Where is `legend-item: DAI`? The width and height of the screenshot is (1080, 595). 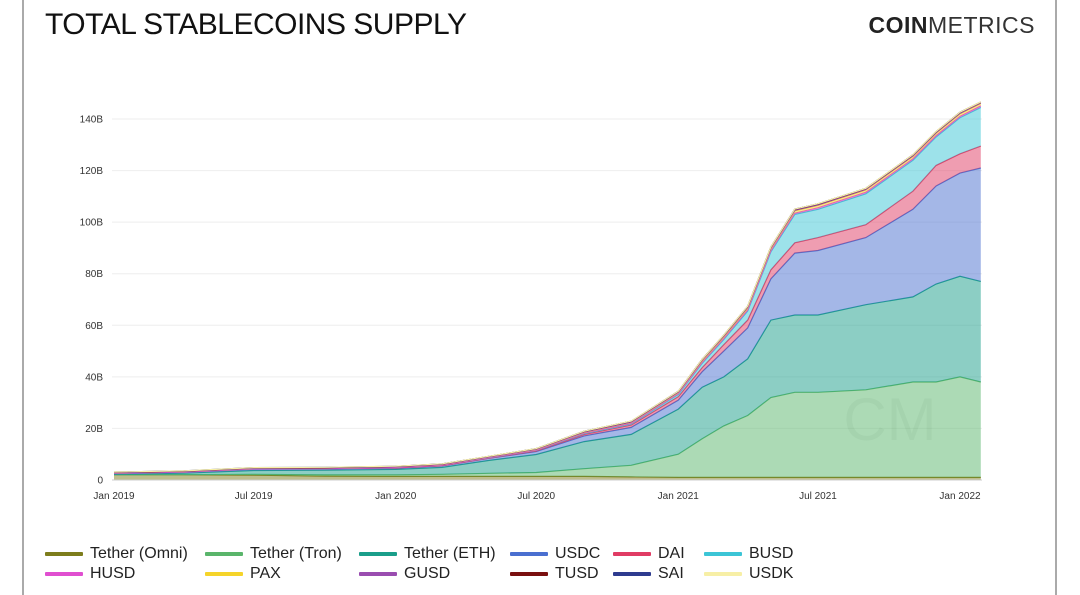
legend-item: DAI is located at coordinates (658, 554).